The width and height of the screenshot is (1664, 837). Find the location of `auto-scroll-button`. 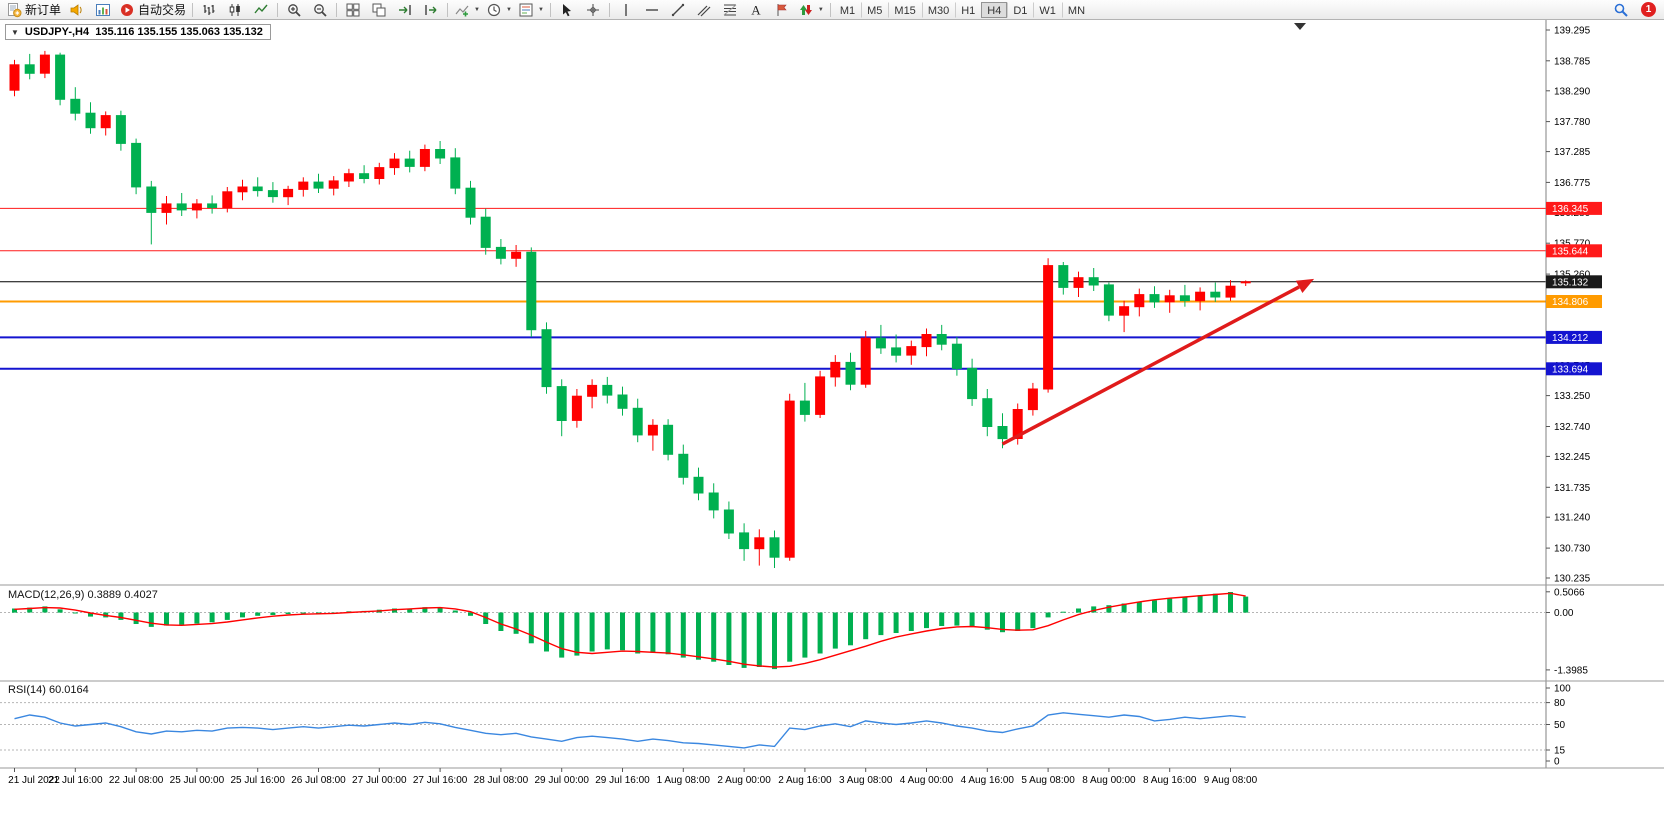

auto-scroll-button is located at coordinates (405, 10).